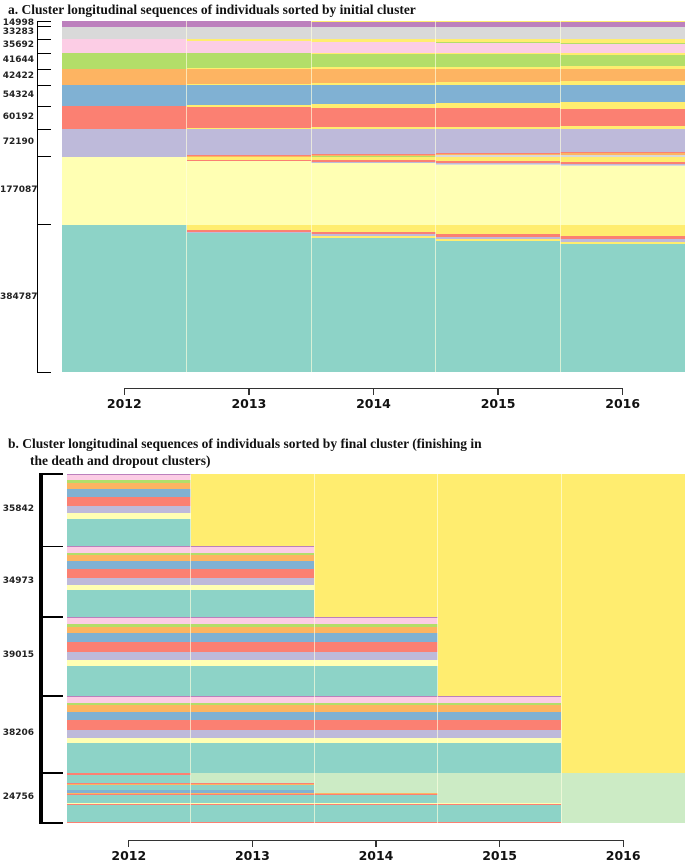 This screenshot has height=864, width=685. I want to click on y-axis-cluster-label-42422: 42422, so click(18, 76).